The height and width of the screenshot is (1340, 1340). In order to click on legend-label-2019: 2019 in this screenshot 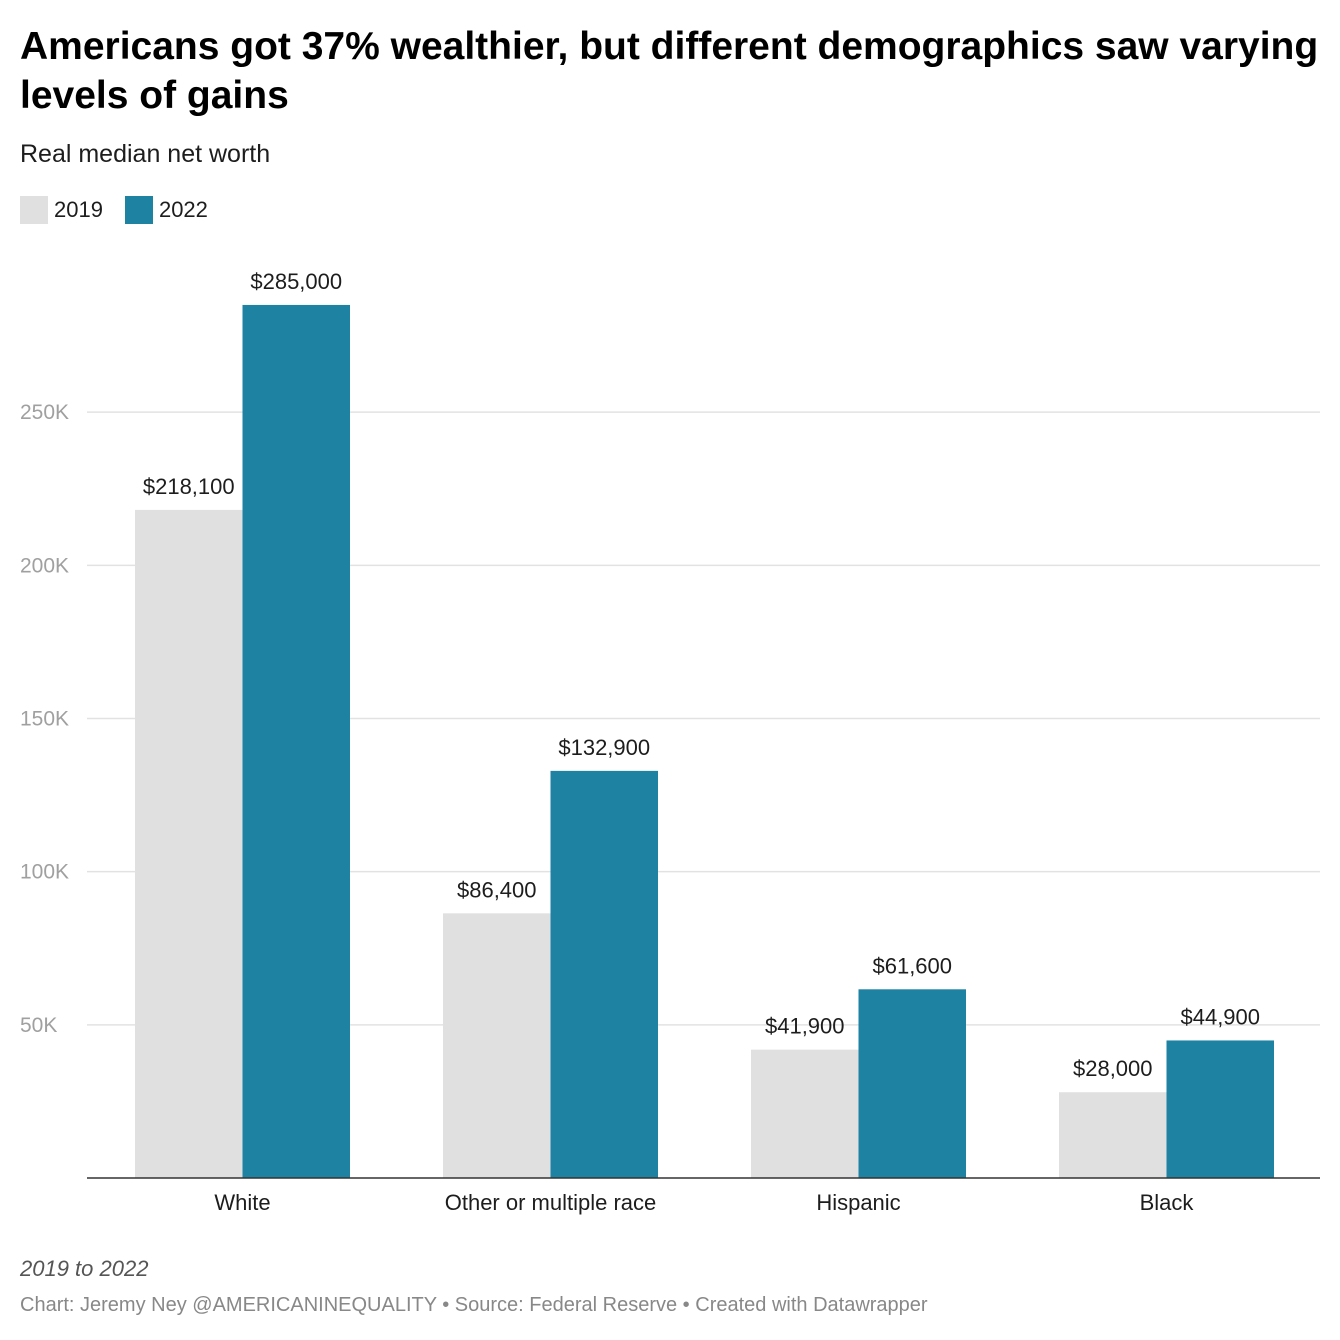, I will do `click(78, 209)`.